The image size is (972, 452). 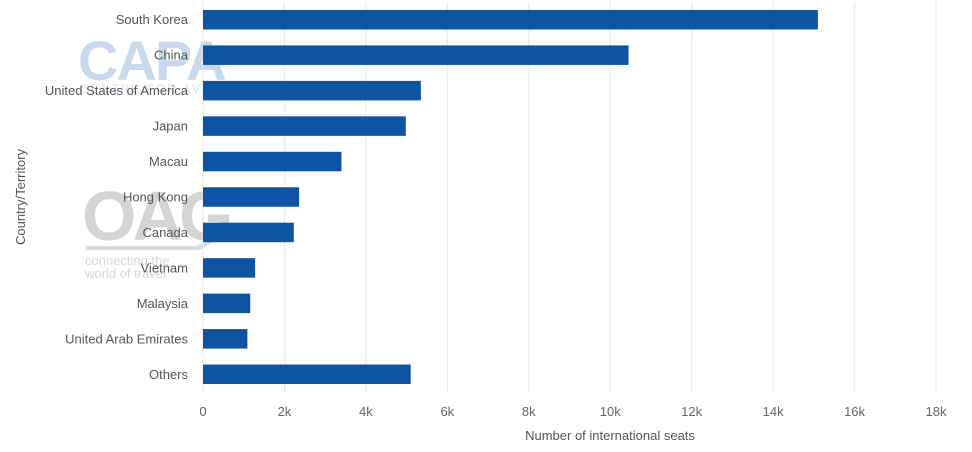 I want to click on plane-swoosh-icon, so click(x=154, y=243).